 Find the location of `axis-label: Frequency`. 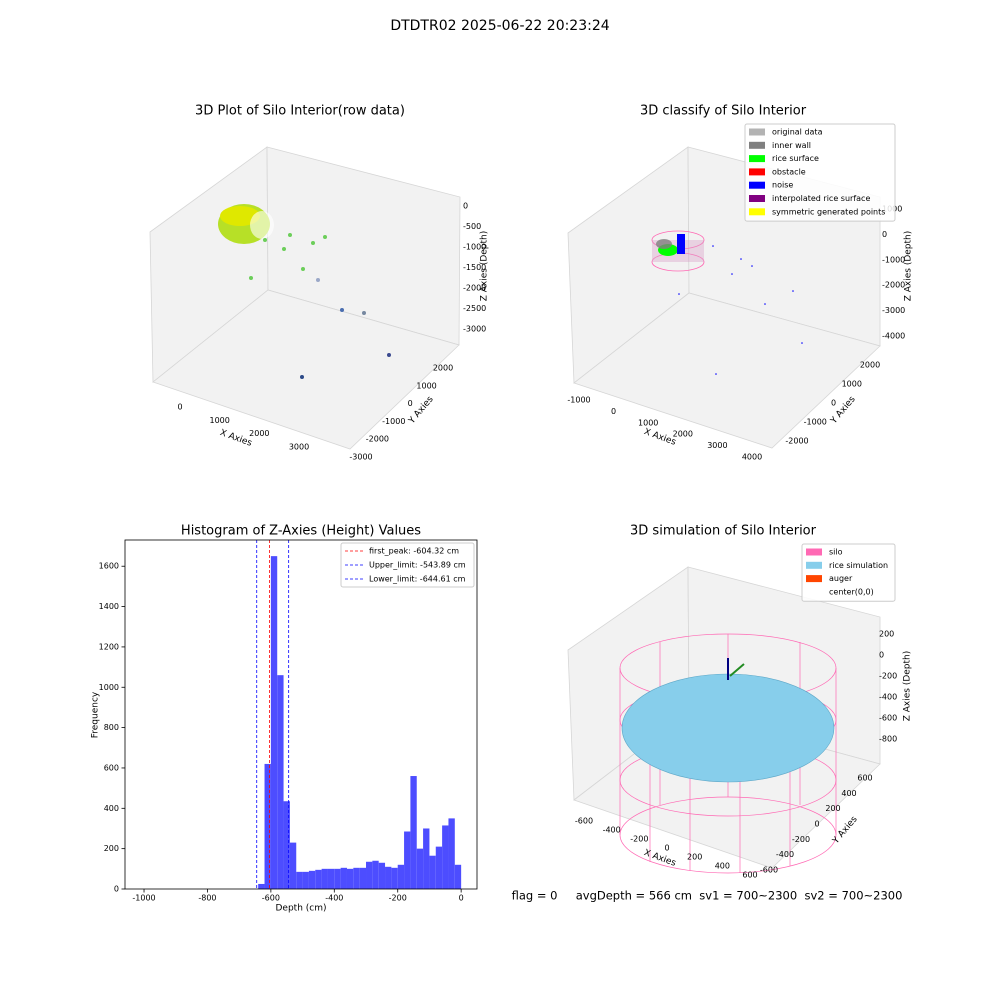

axis-label: Frequency is located at coordinates (96, 714).